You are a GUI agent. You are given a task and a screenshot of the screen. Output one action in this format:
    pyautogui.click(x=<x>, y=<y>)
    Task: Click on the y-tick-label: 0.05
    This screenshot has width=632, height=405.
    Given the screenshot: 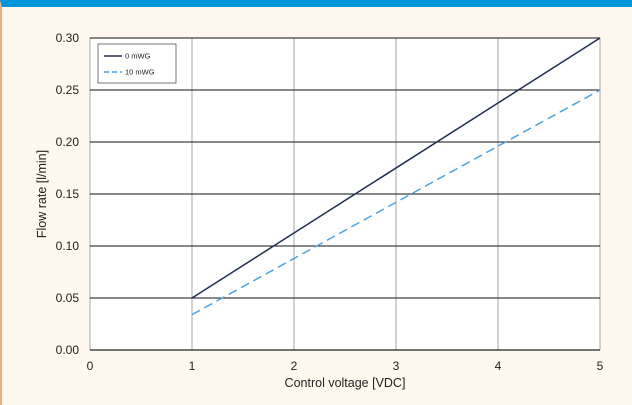 What is the action you would take?
    pyautogui.click(x=68, y=298)
    